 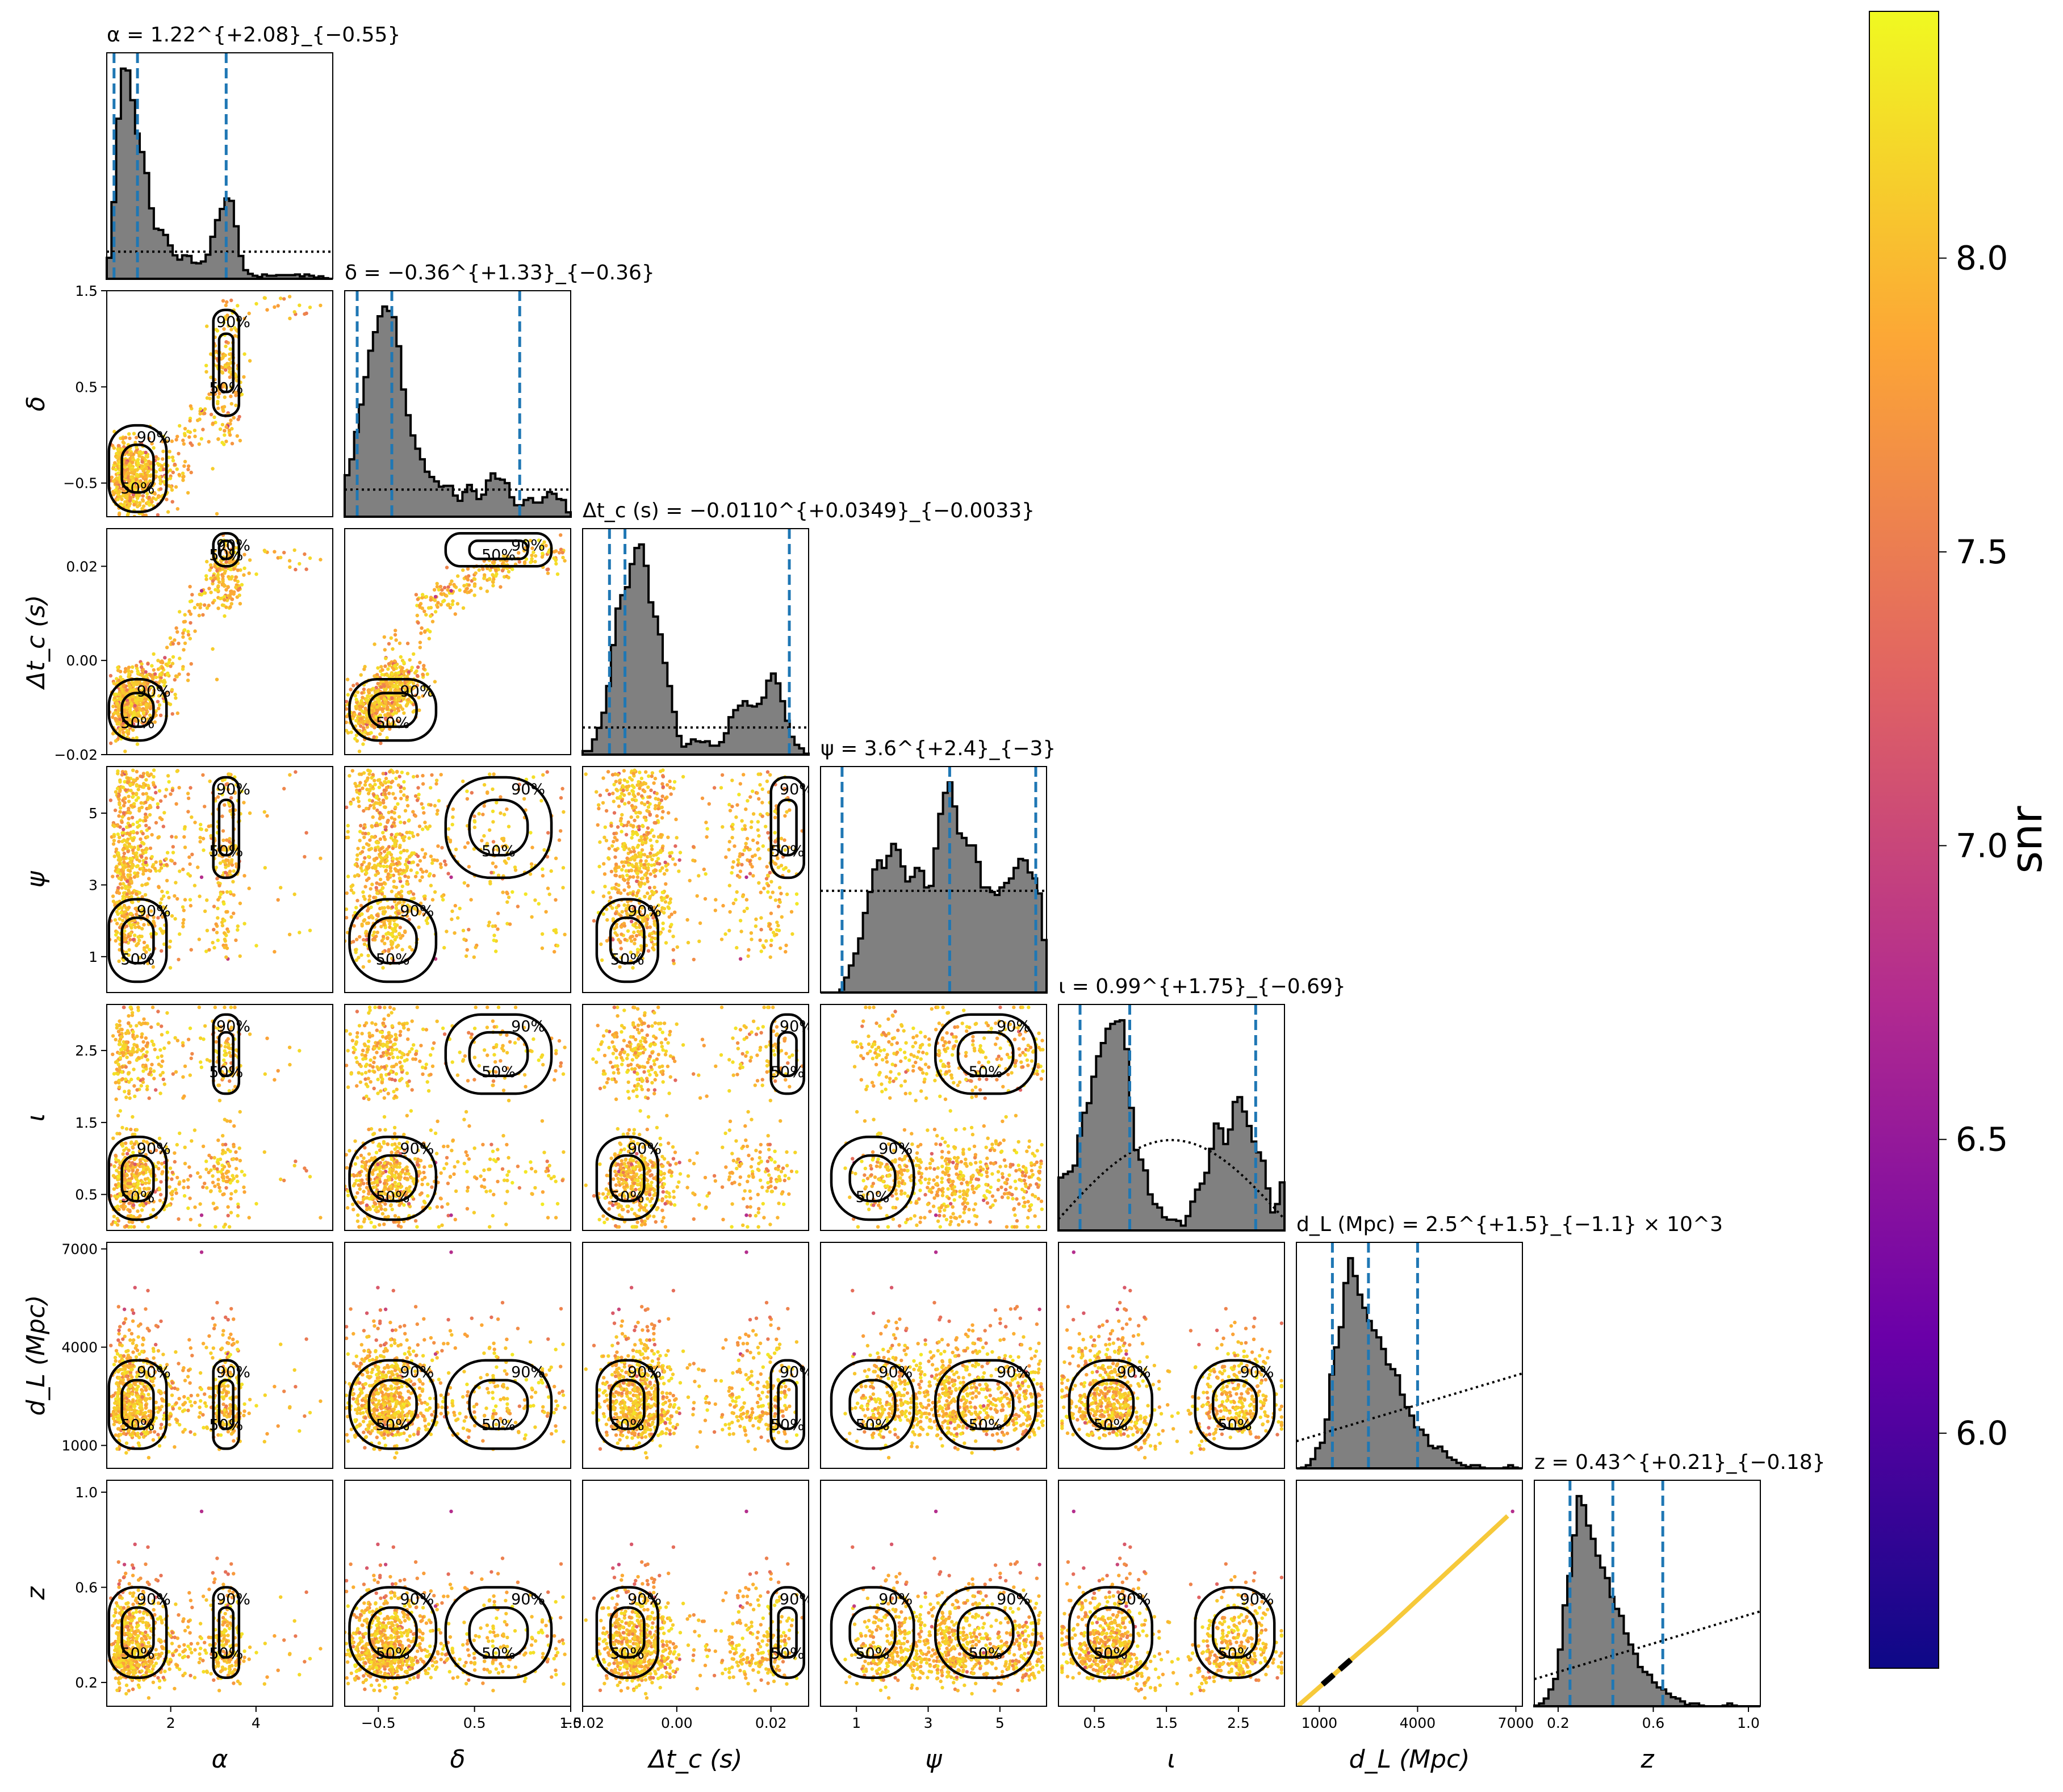 What do you see at coordinates (393, 723) in the screenshot?
I see `contour-label-50: 50%` at bounding box center [393, 723].